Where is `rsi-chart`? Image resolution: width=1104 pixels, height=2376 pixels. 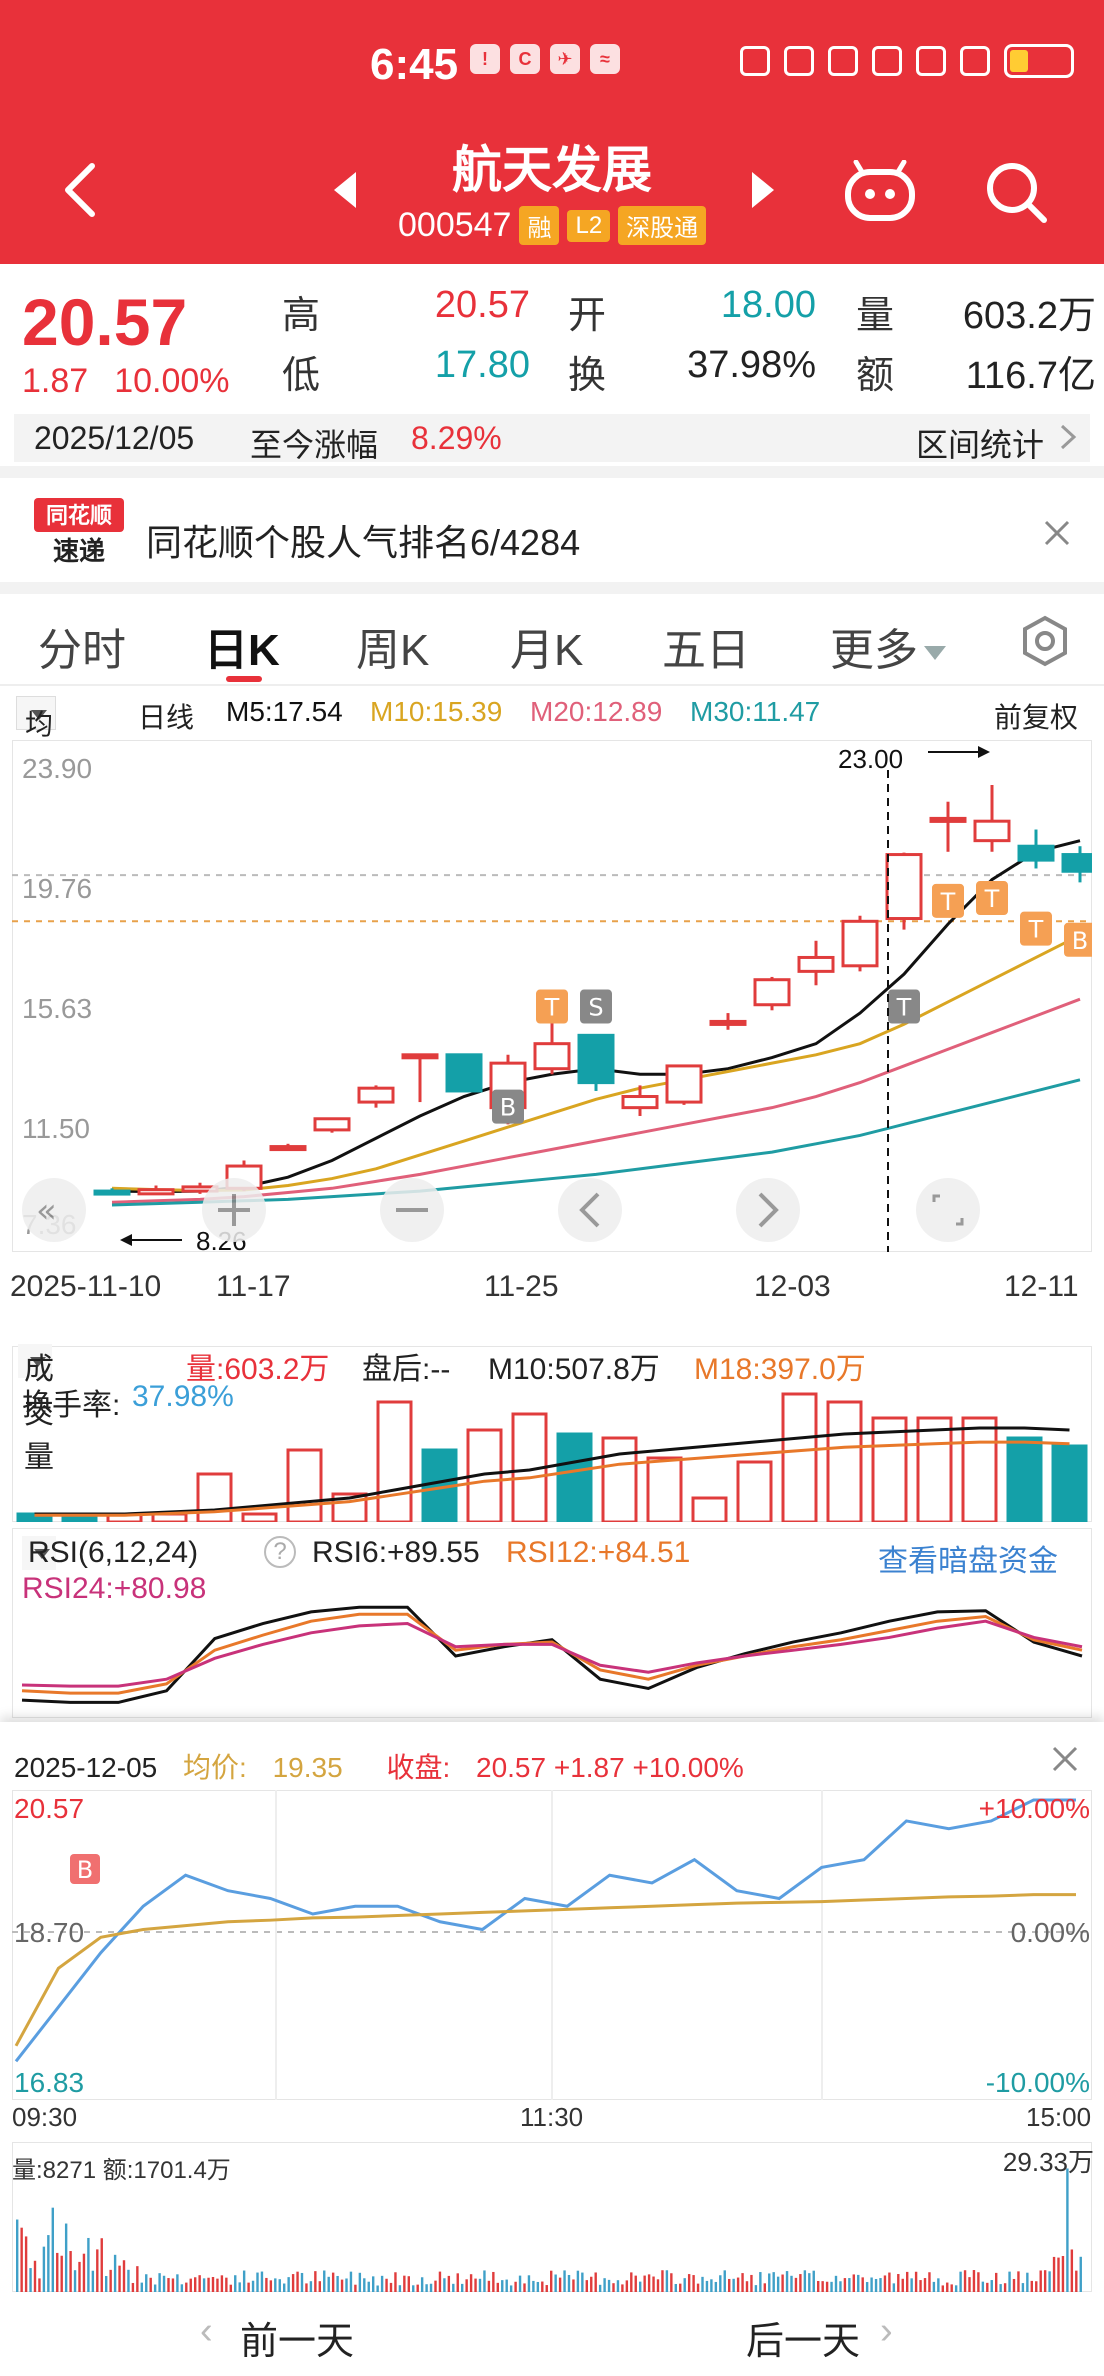
rsi-chart is located at coordinates (552, 1623).